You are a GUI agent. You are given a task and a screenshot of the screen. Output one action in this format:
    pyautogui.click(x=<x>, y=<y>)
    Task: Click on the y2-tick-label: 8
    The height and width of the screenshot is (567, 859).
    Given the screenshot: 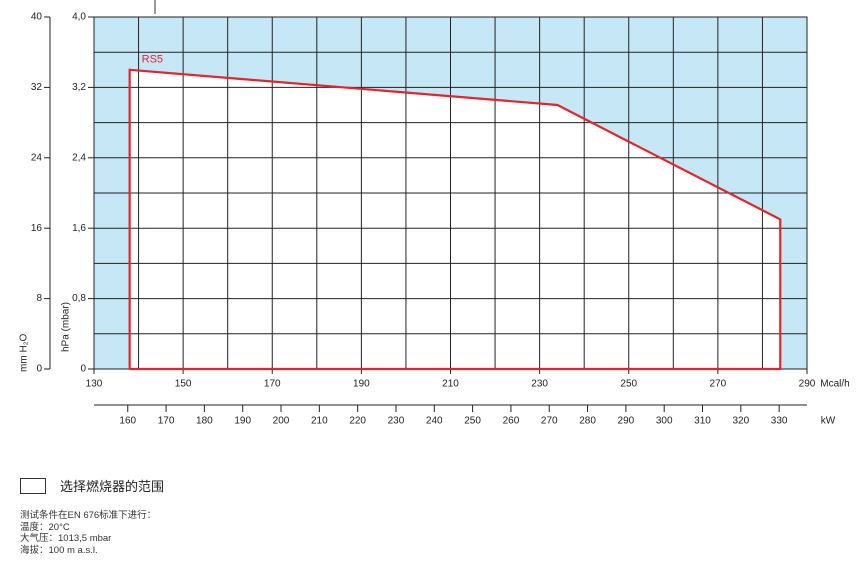 What is the action you would take?
    pyautogui.click(x=39, y=298)
    